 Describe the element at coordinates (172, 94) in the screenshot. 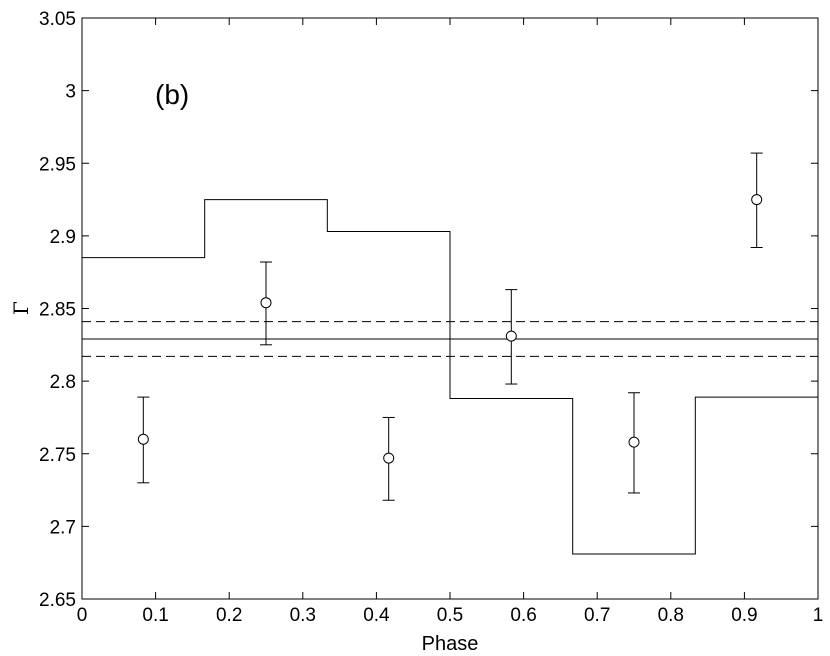

I see `panel-label: (b)` at that location.